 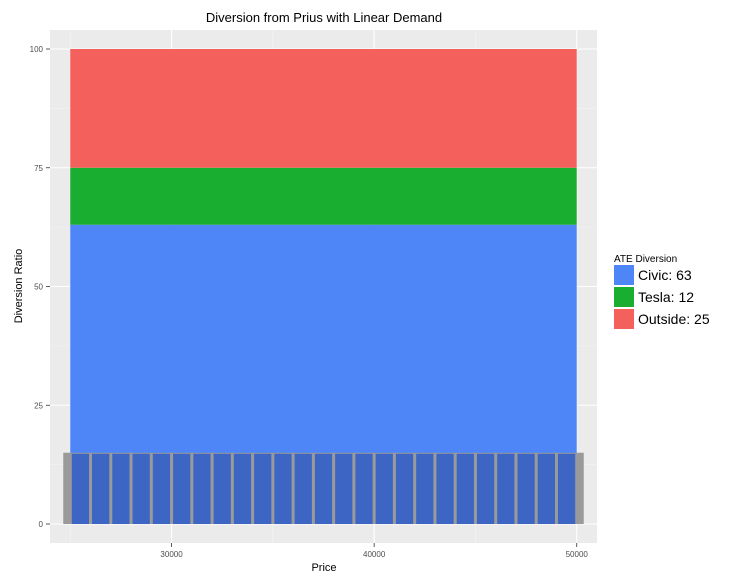 What do you see at coordinates (577, 554) in the screenshot?
I see `x-tick-label: 50000` at bounding box center [577, 554].